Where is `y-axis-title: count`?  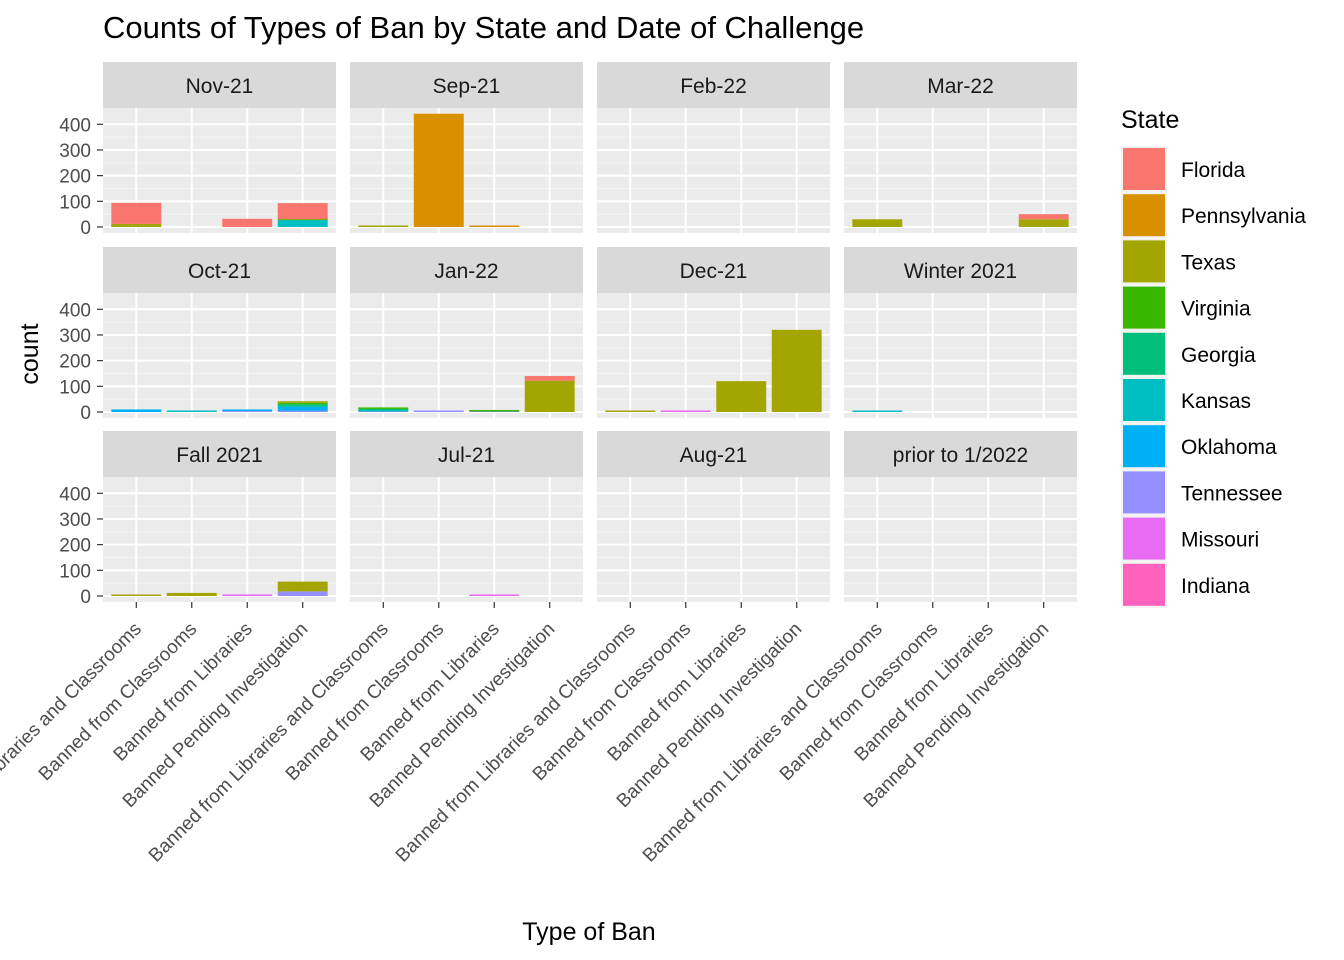
y-axis-title: count is located at coordinates (30, 353).